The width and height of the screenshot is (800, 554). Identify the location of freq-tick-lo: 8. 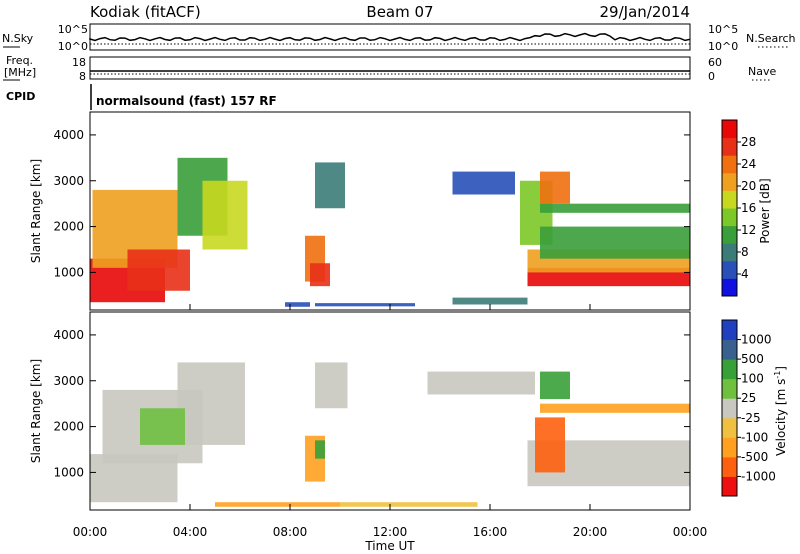
(82, 76).